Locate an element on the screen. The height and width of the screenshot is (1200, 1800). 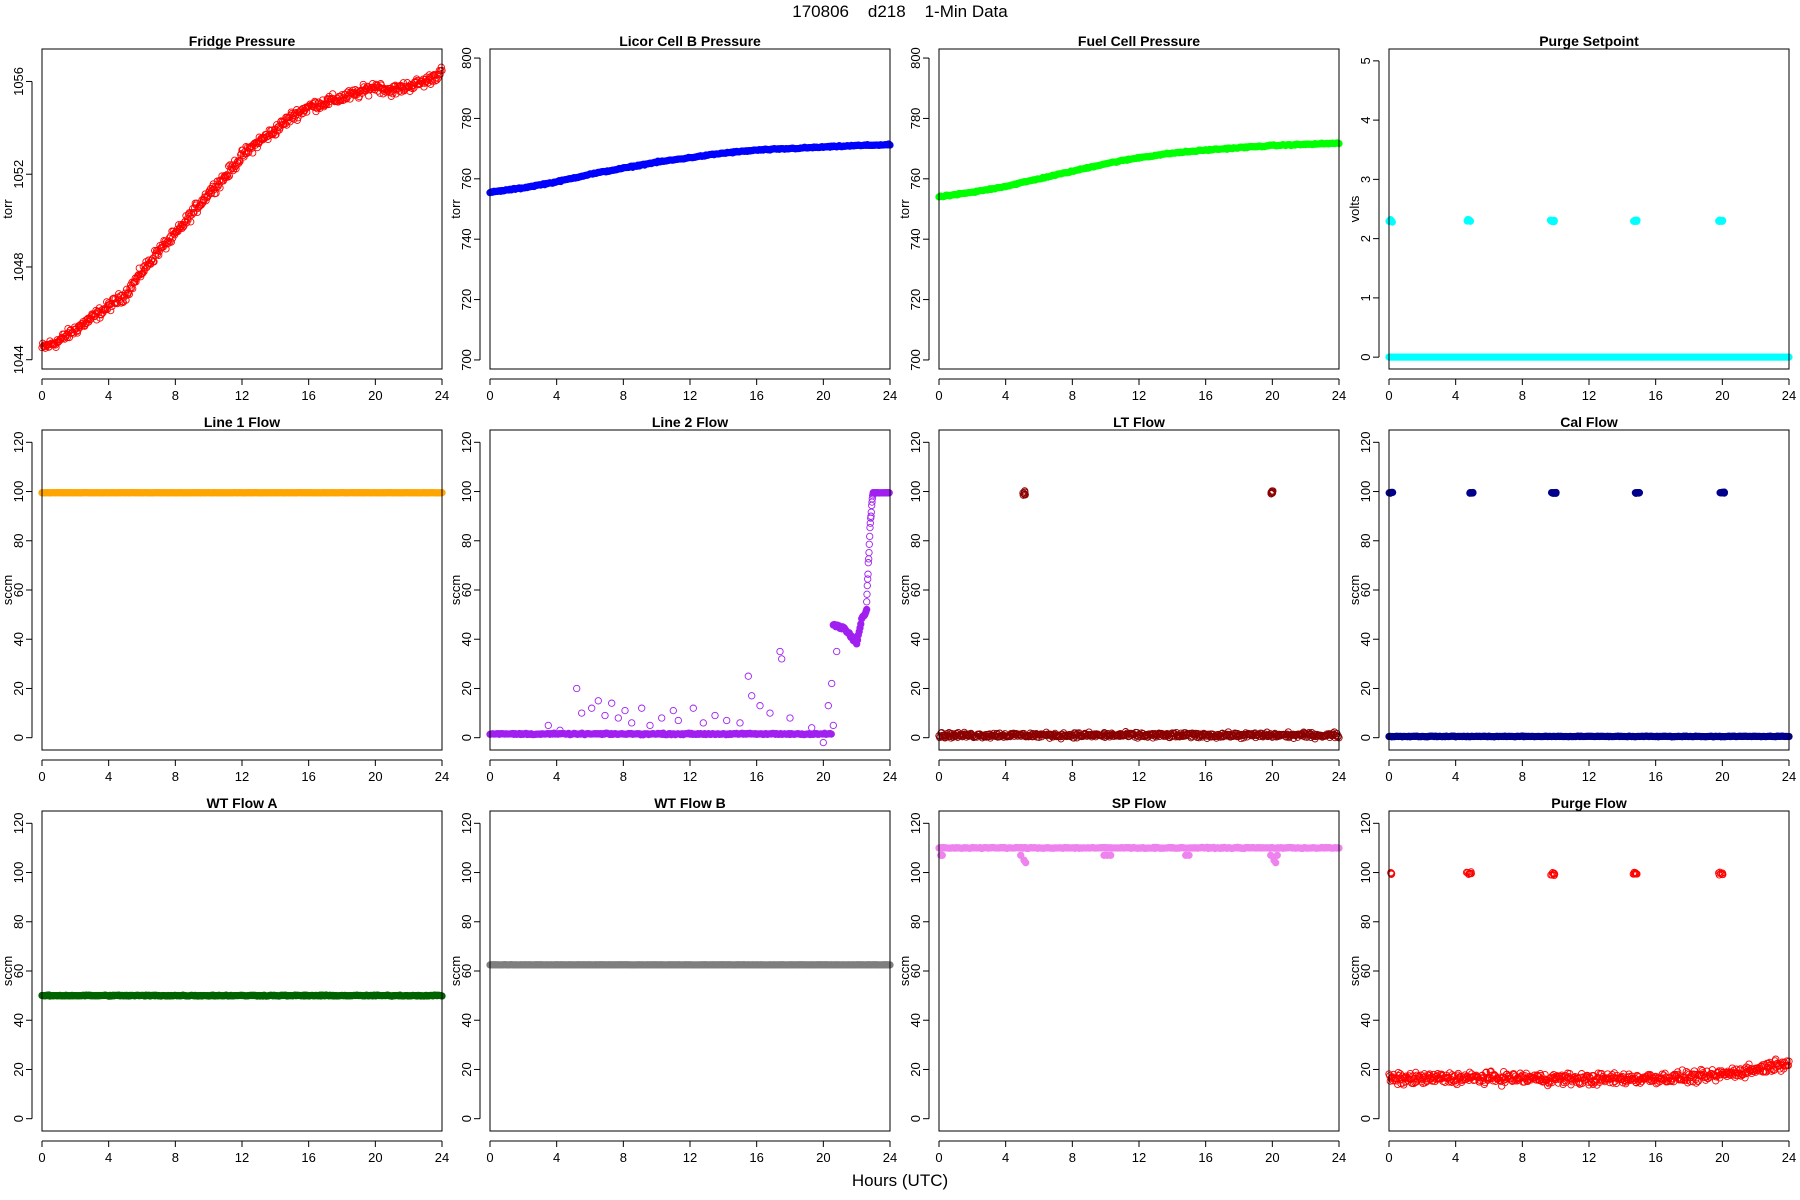
subplot-title: Cal Flow is located at coordinates (1589, 422).